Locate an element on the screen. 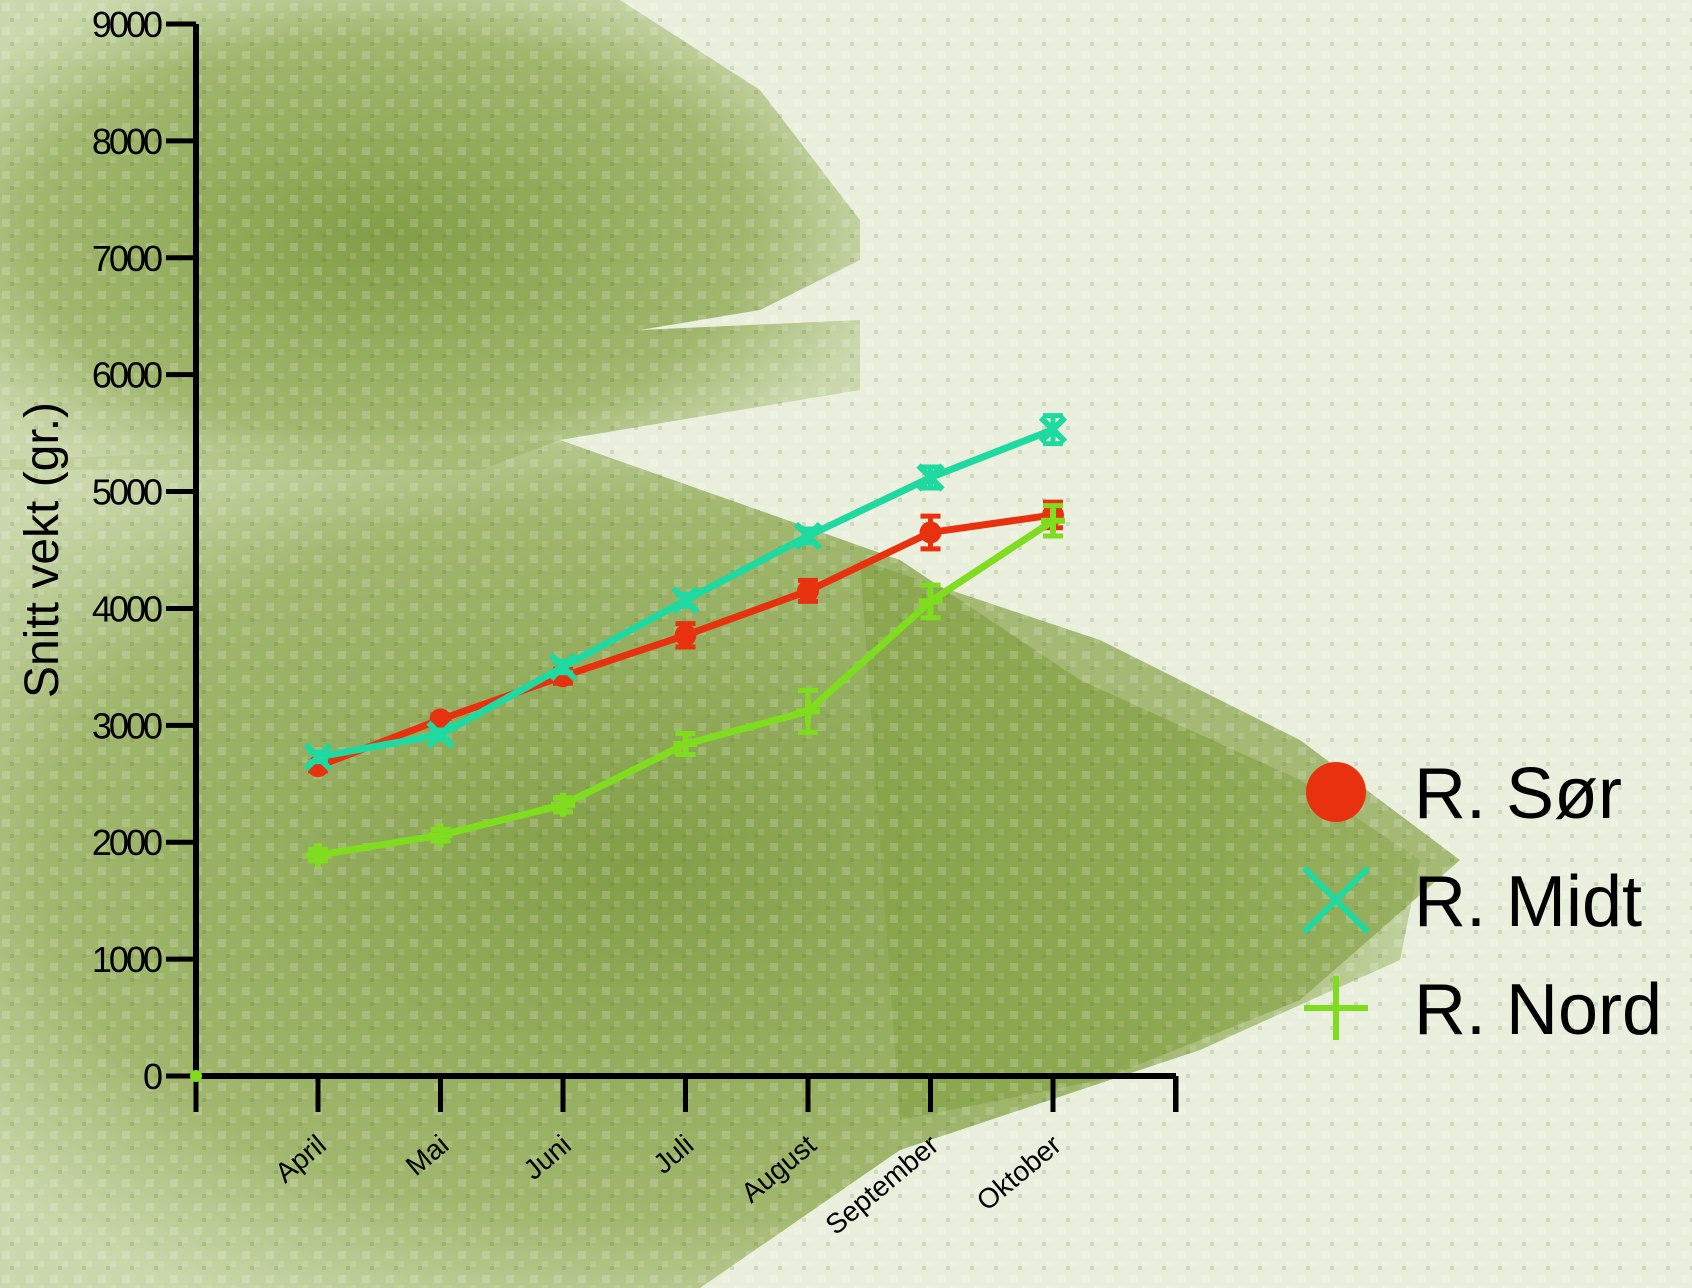 This screenshot has height=1288, width=1692. legend-marker-stroke is located at coordinates (1336, 900).